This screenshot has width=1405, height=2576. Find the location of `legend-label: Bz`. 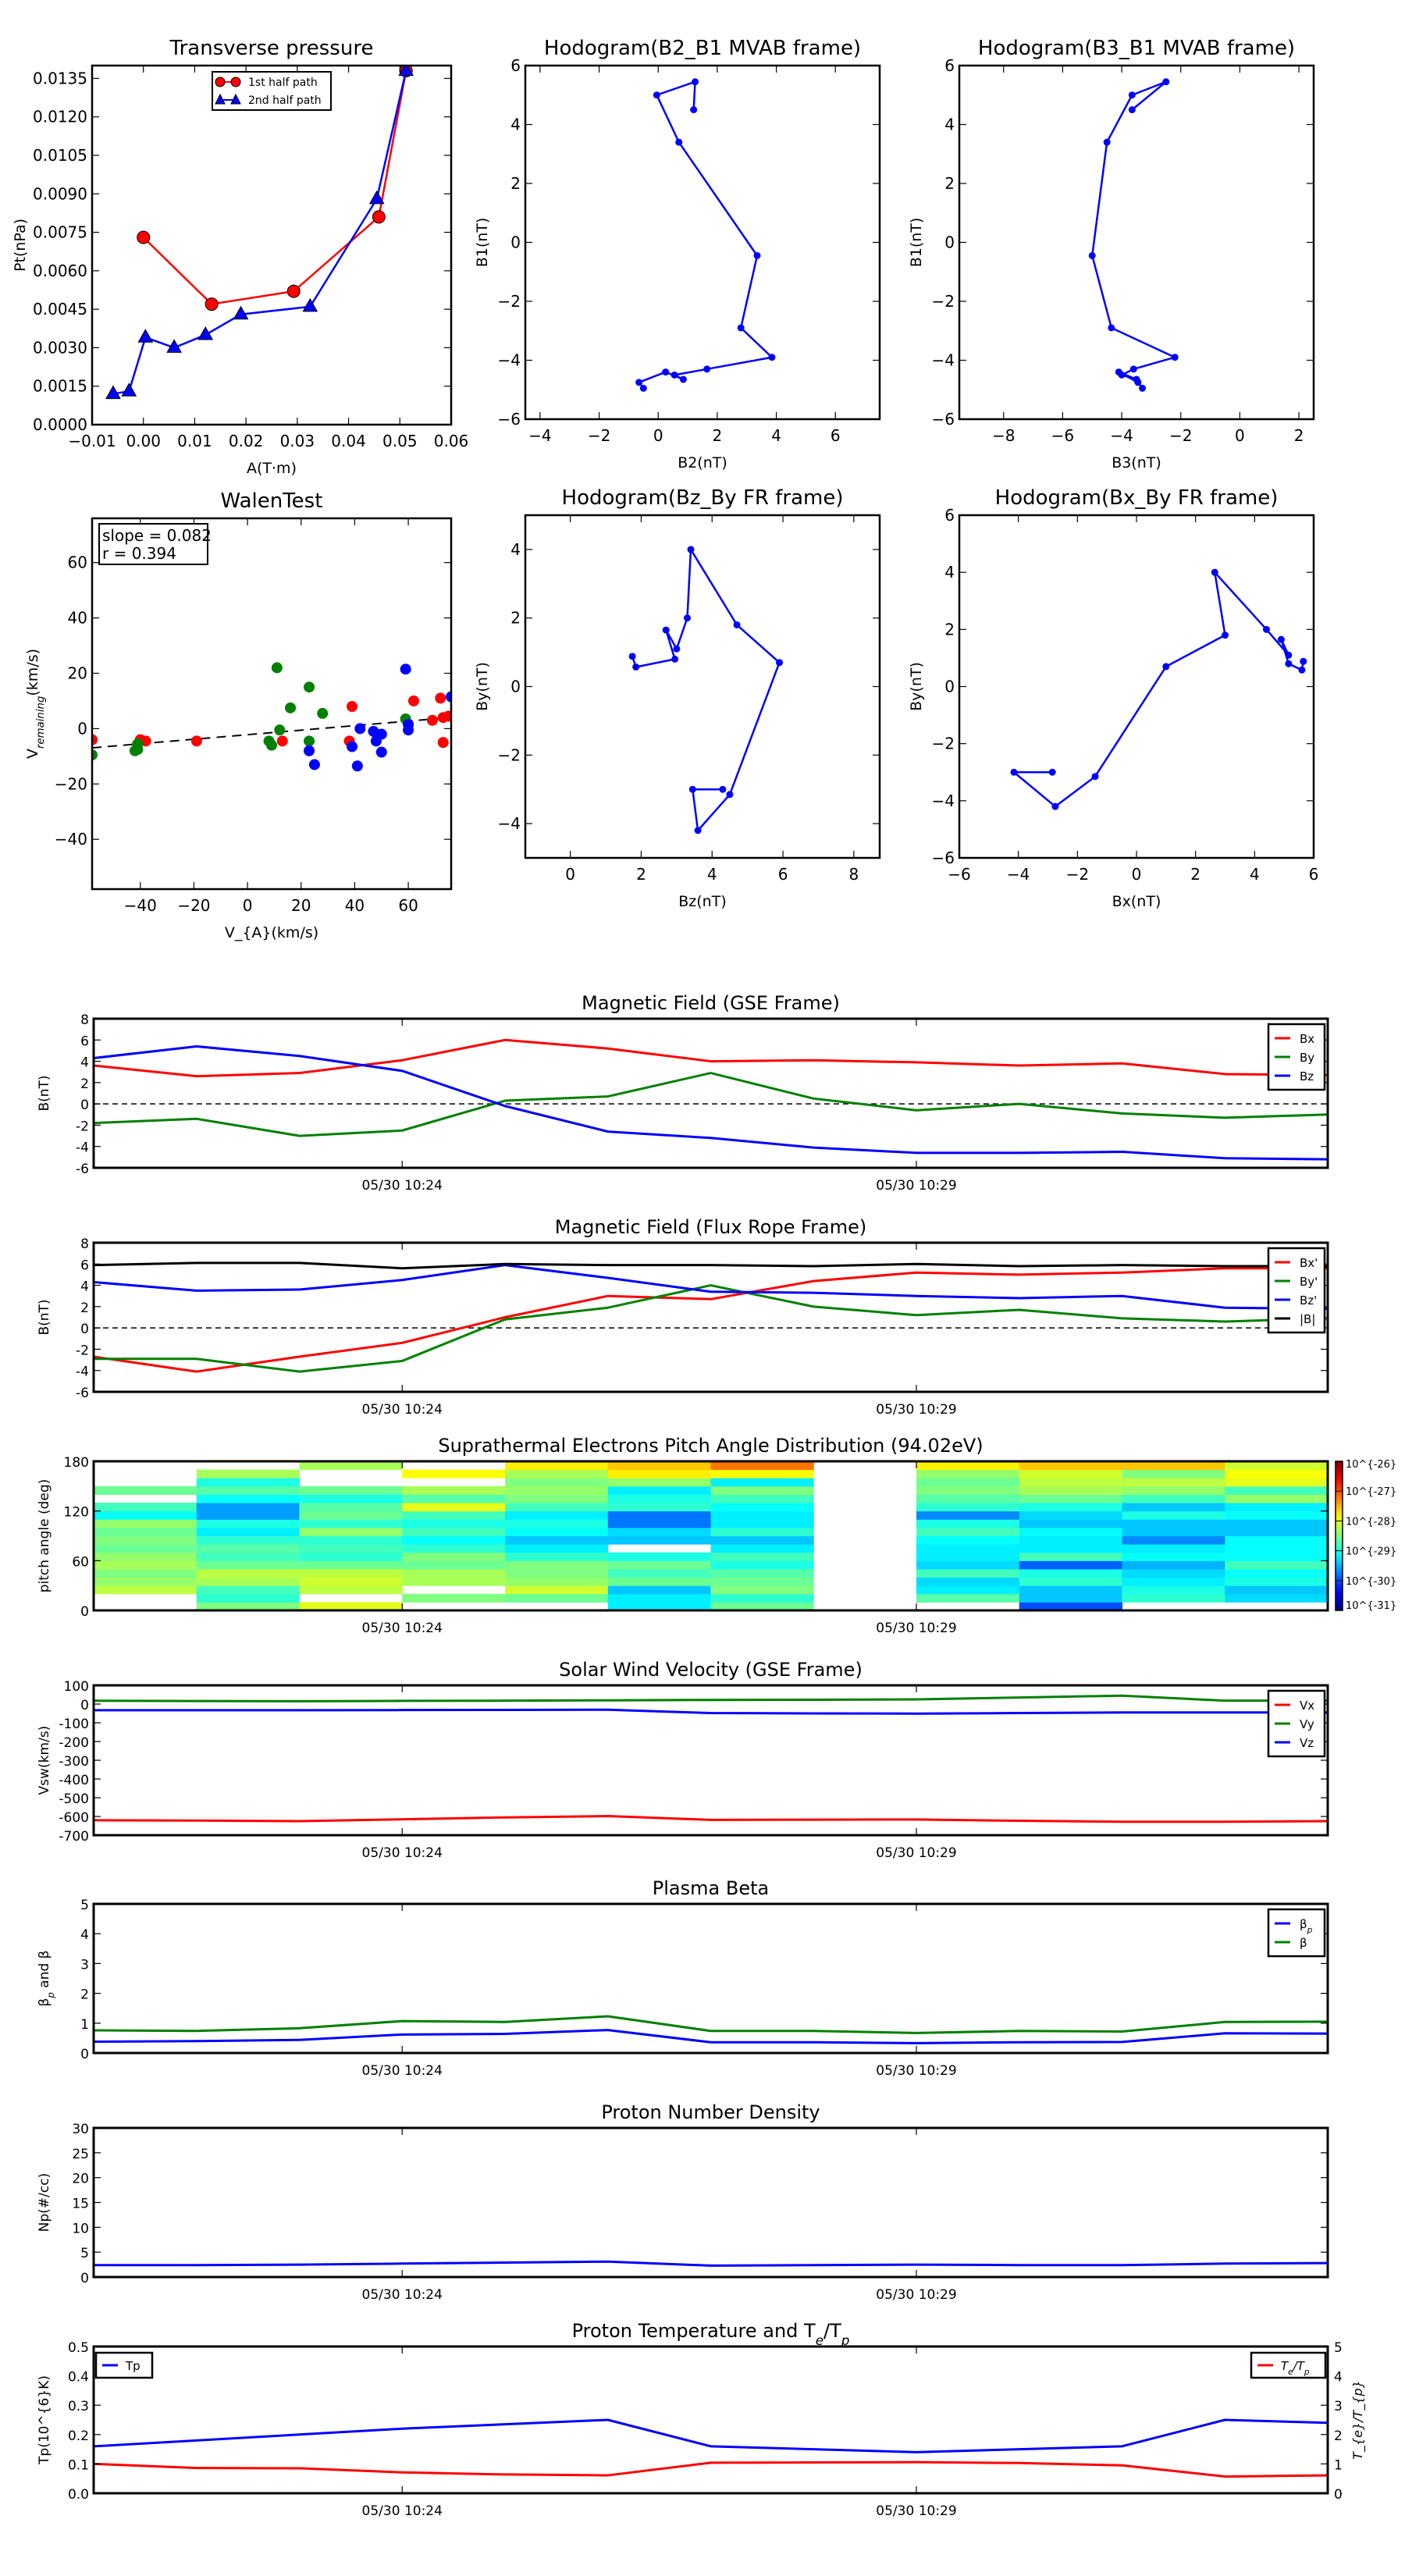

legend-label: Bz is located at coordinates (1307, 1076).